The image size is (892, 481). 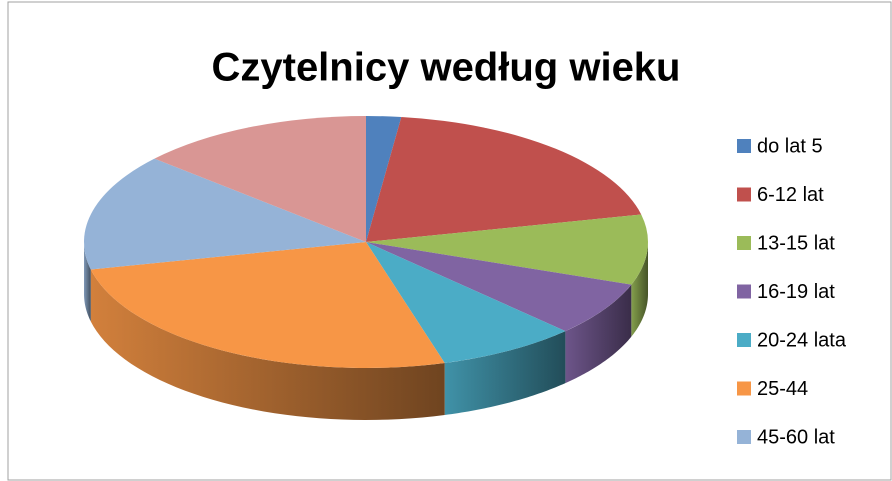 I want to click on legend-label: 25-44, so click(x=782, y=389).